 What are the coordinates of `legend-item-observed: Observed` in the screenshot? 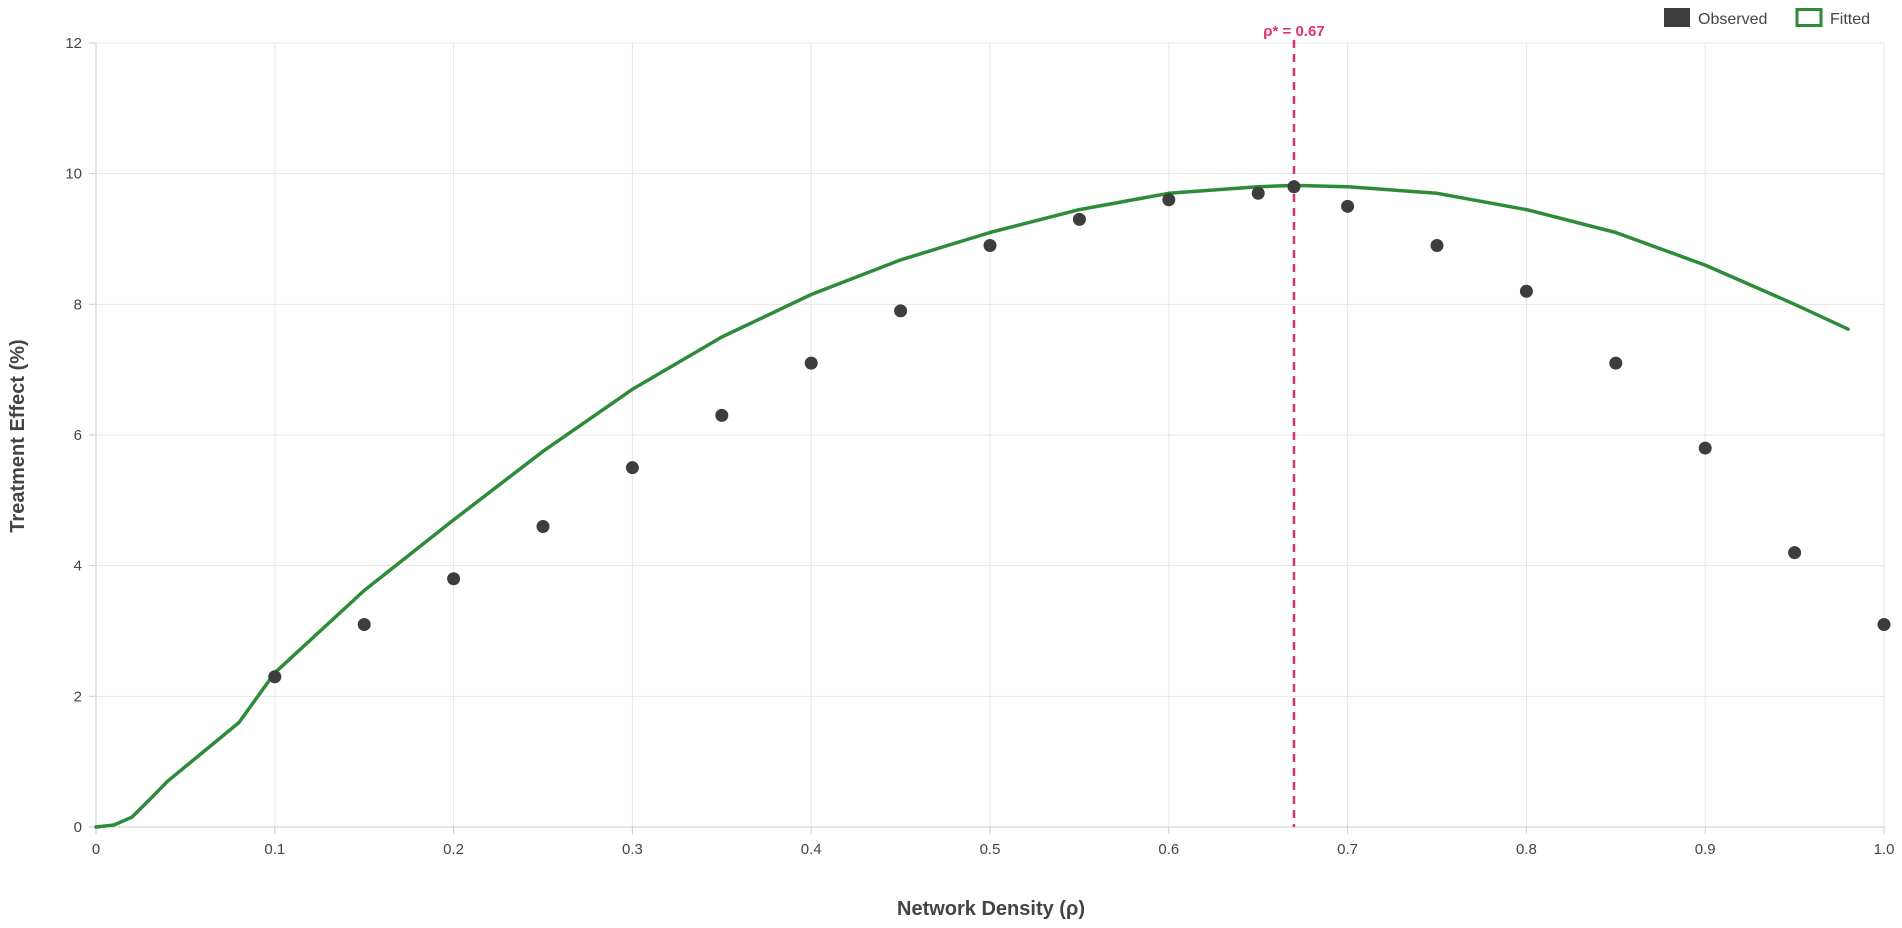 It's located at (1715, 18).